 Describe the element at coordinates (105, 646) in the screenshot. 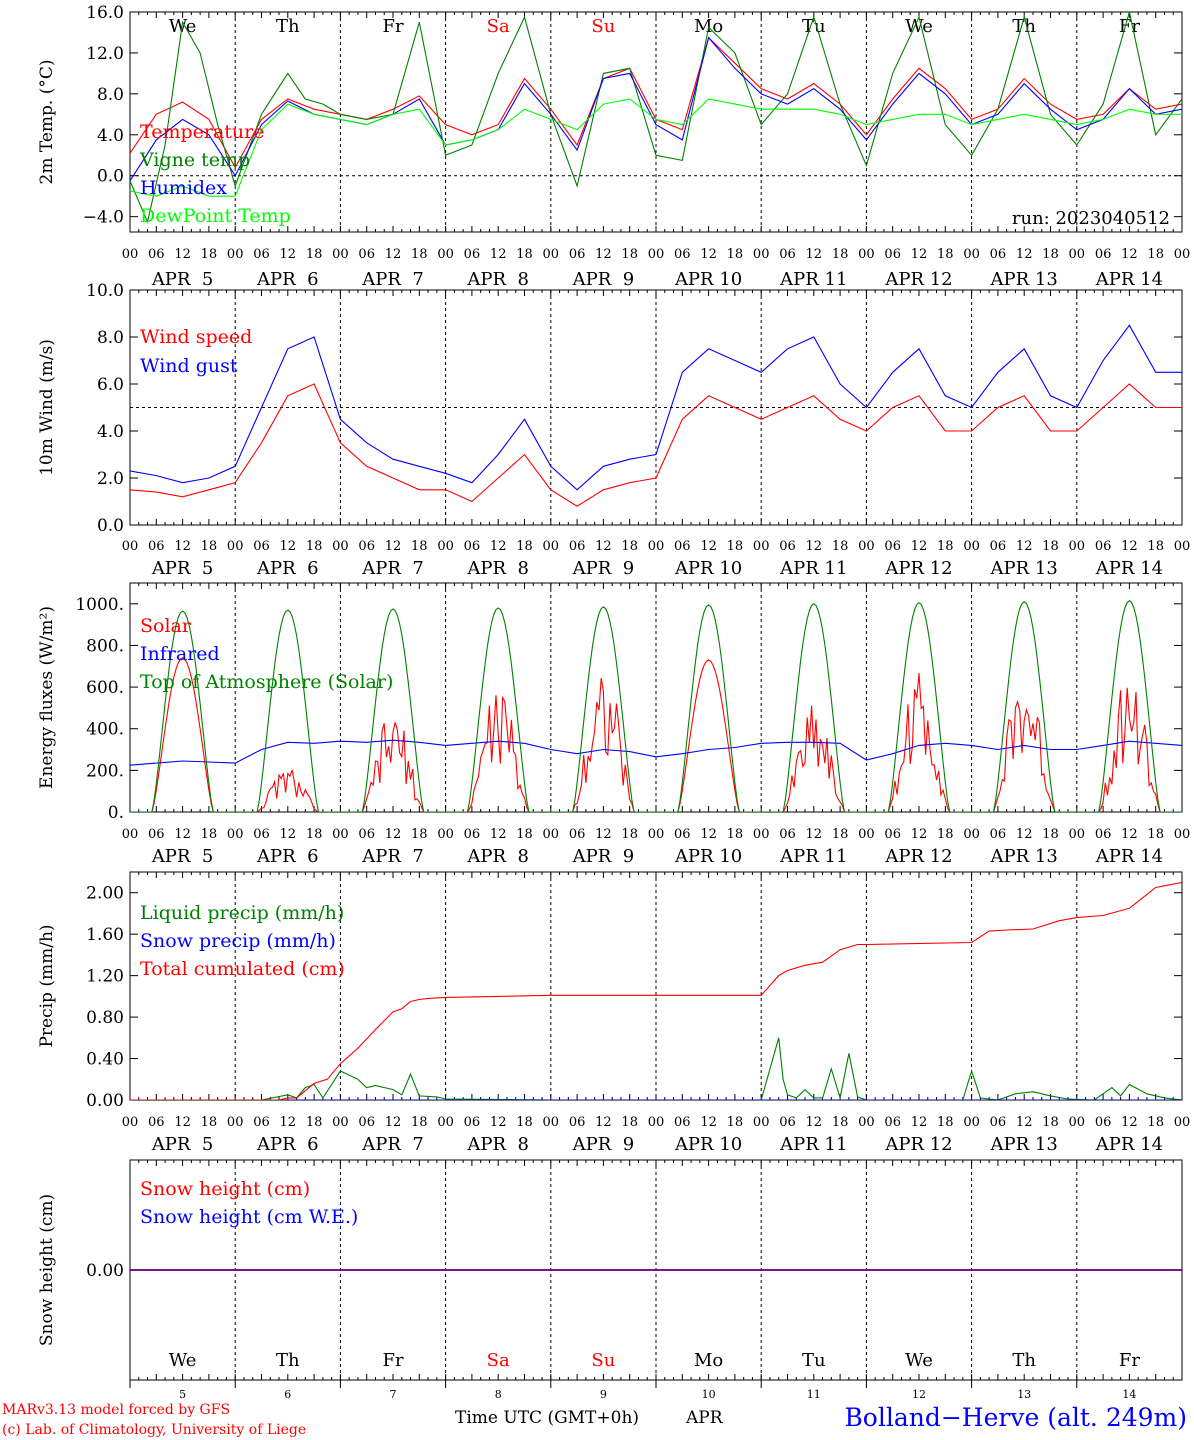

I see `y-tick-label: 800.` at that location.